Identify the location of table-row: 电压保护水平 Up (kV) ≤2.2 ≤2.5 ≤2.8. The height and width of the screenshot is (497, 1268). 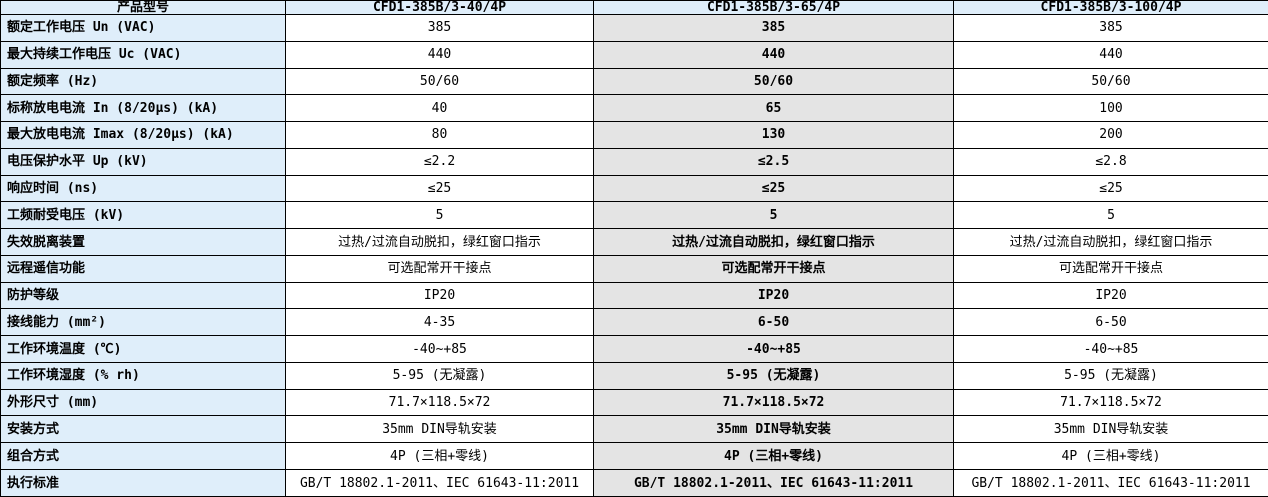
(634, 161).